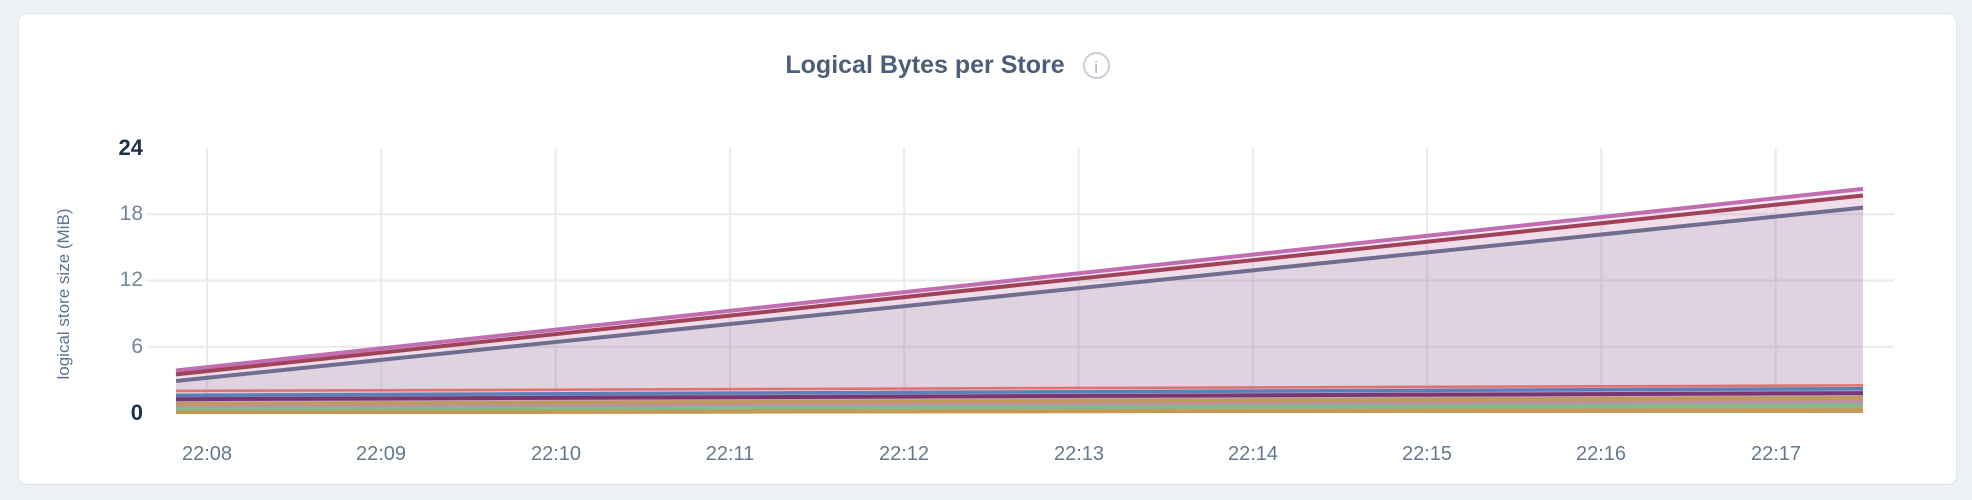  Describe the element at coordinates (207, 454) in the screenshot. I see `x-tick-2208: 22:08` at that location.